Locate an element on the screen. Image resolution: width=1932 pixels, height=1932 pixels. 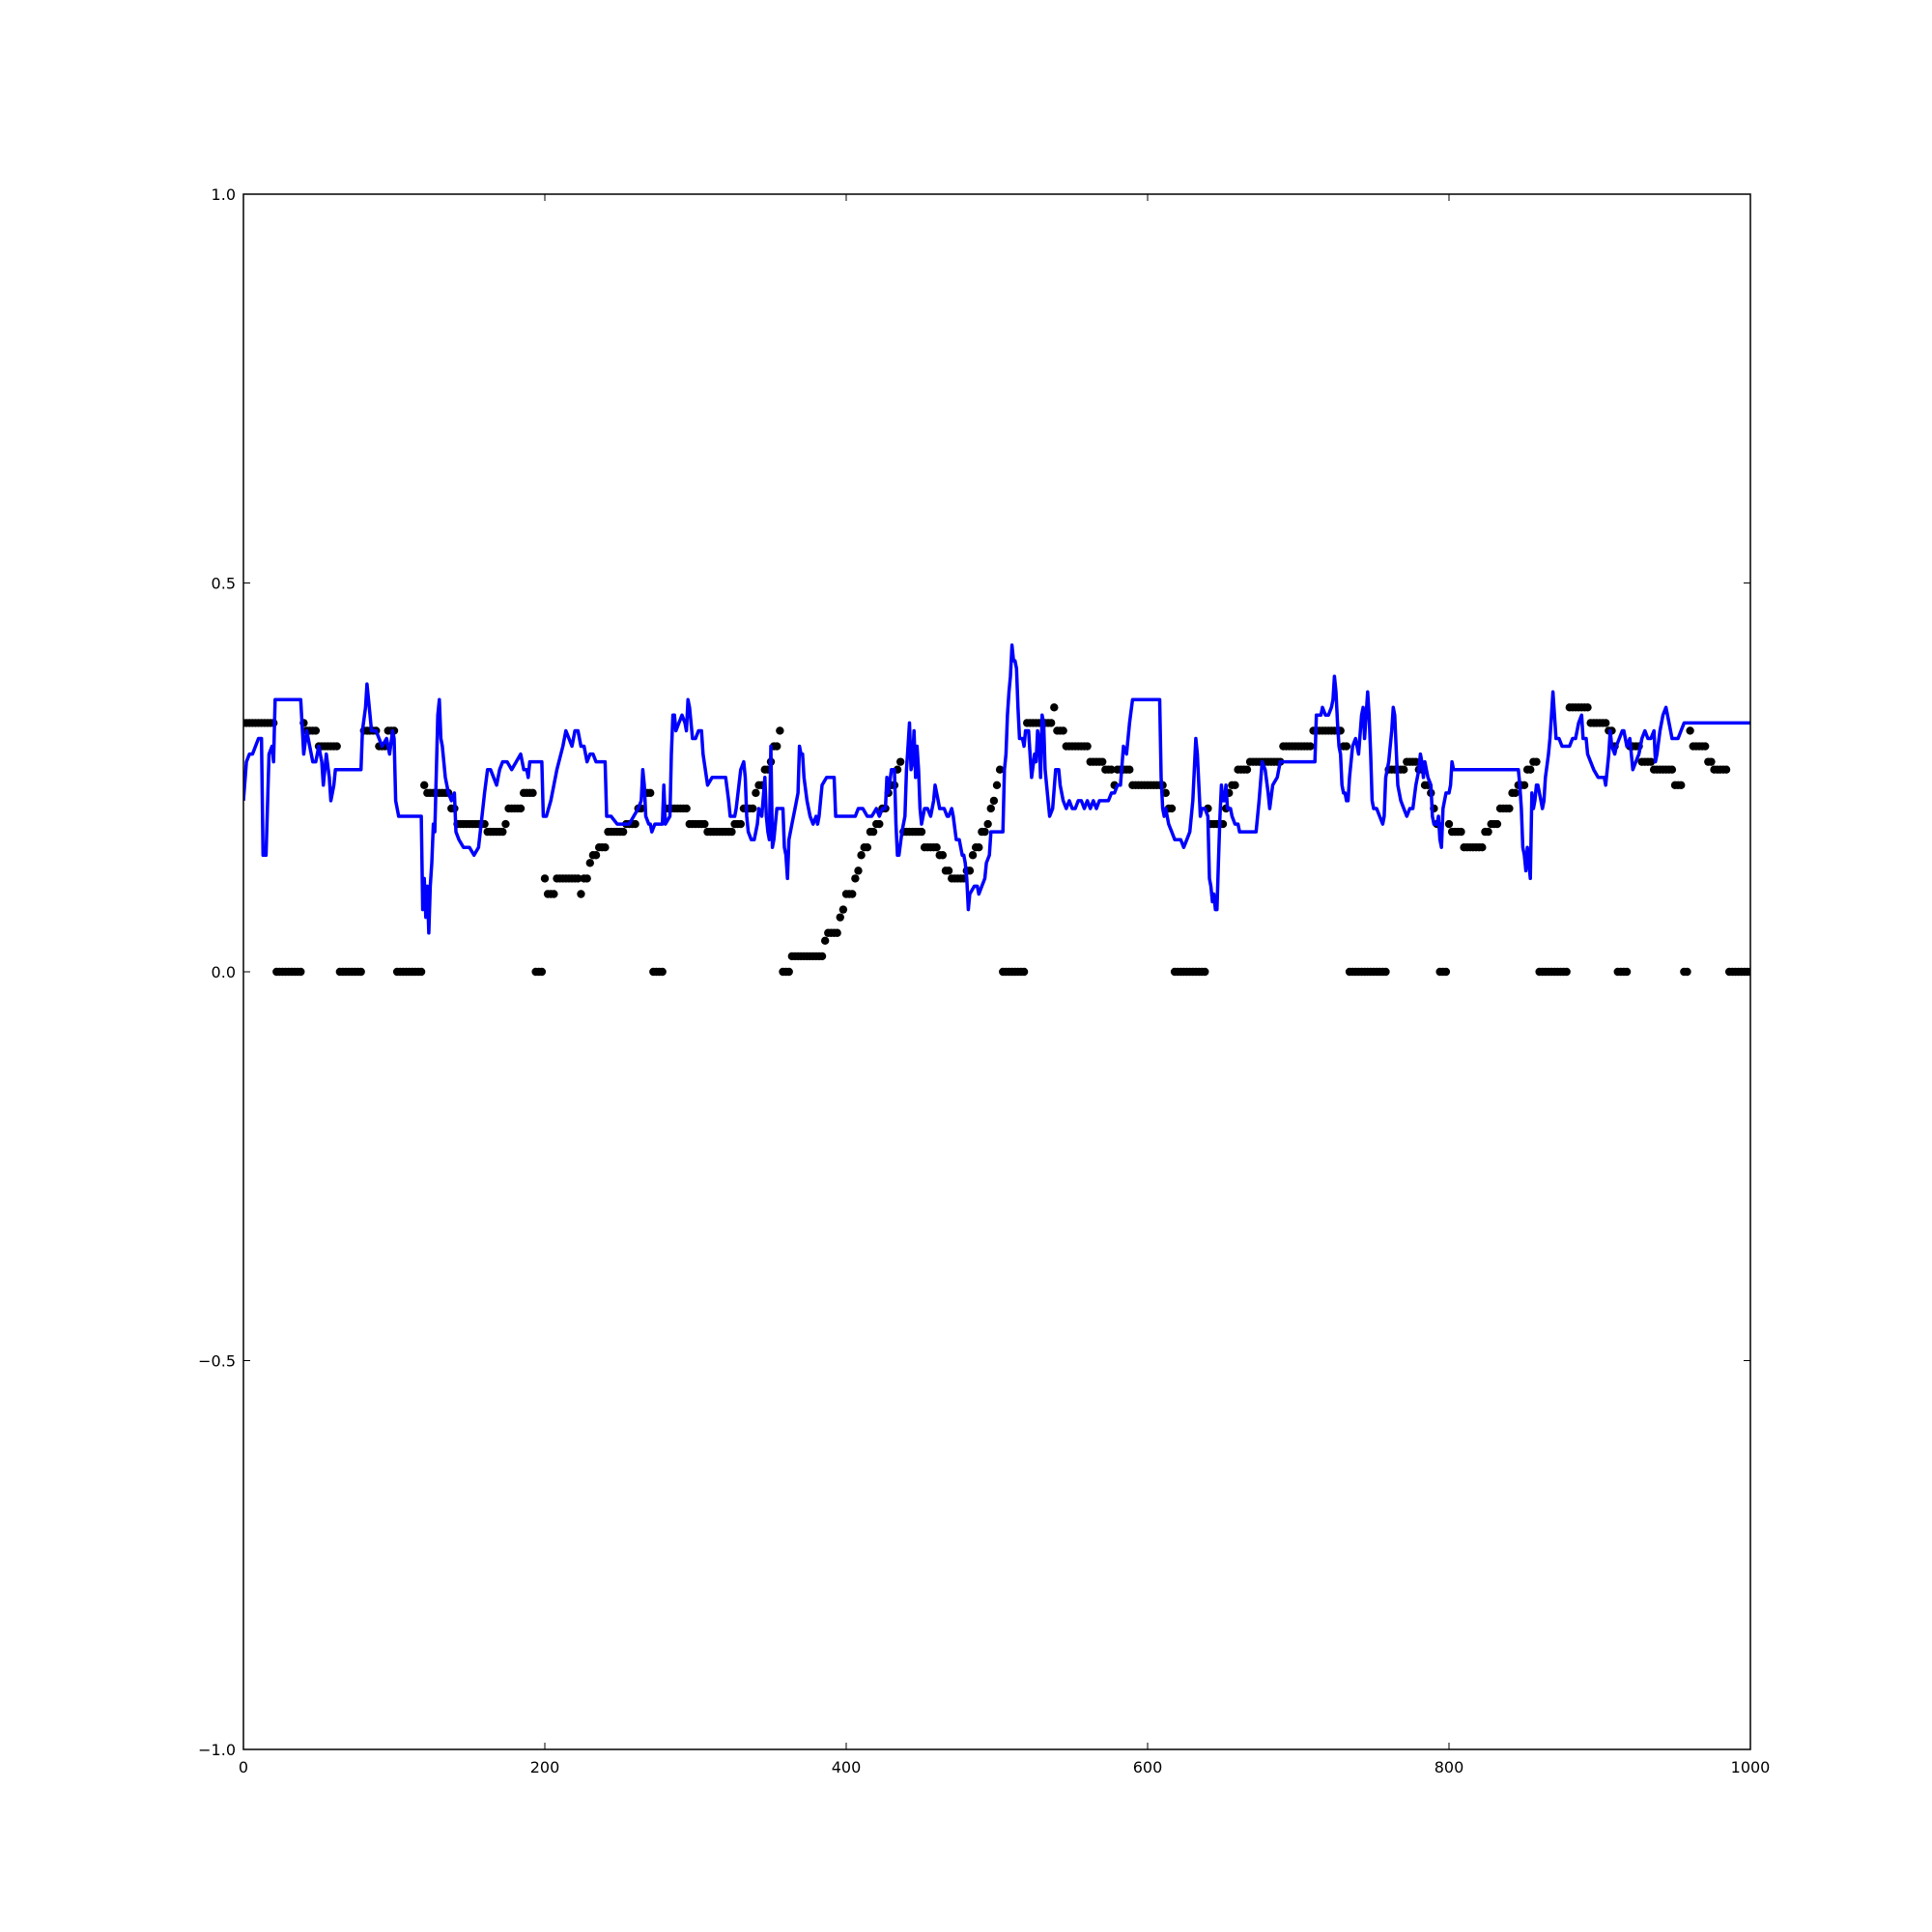
y-tick-label: 0.0 is located at coordinates (224, 972).